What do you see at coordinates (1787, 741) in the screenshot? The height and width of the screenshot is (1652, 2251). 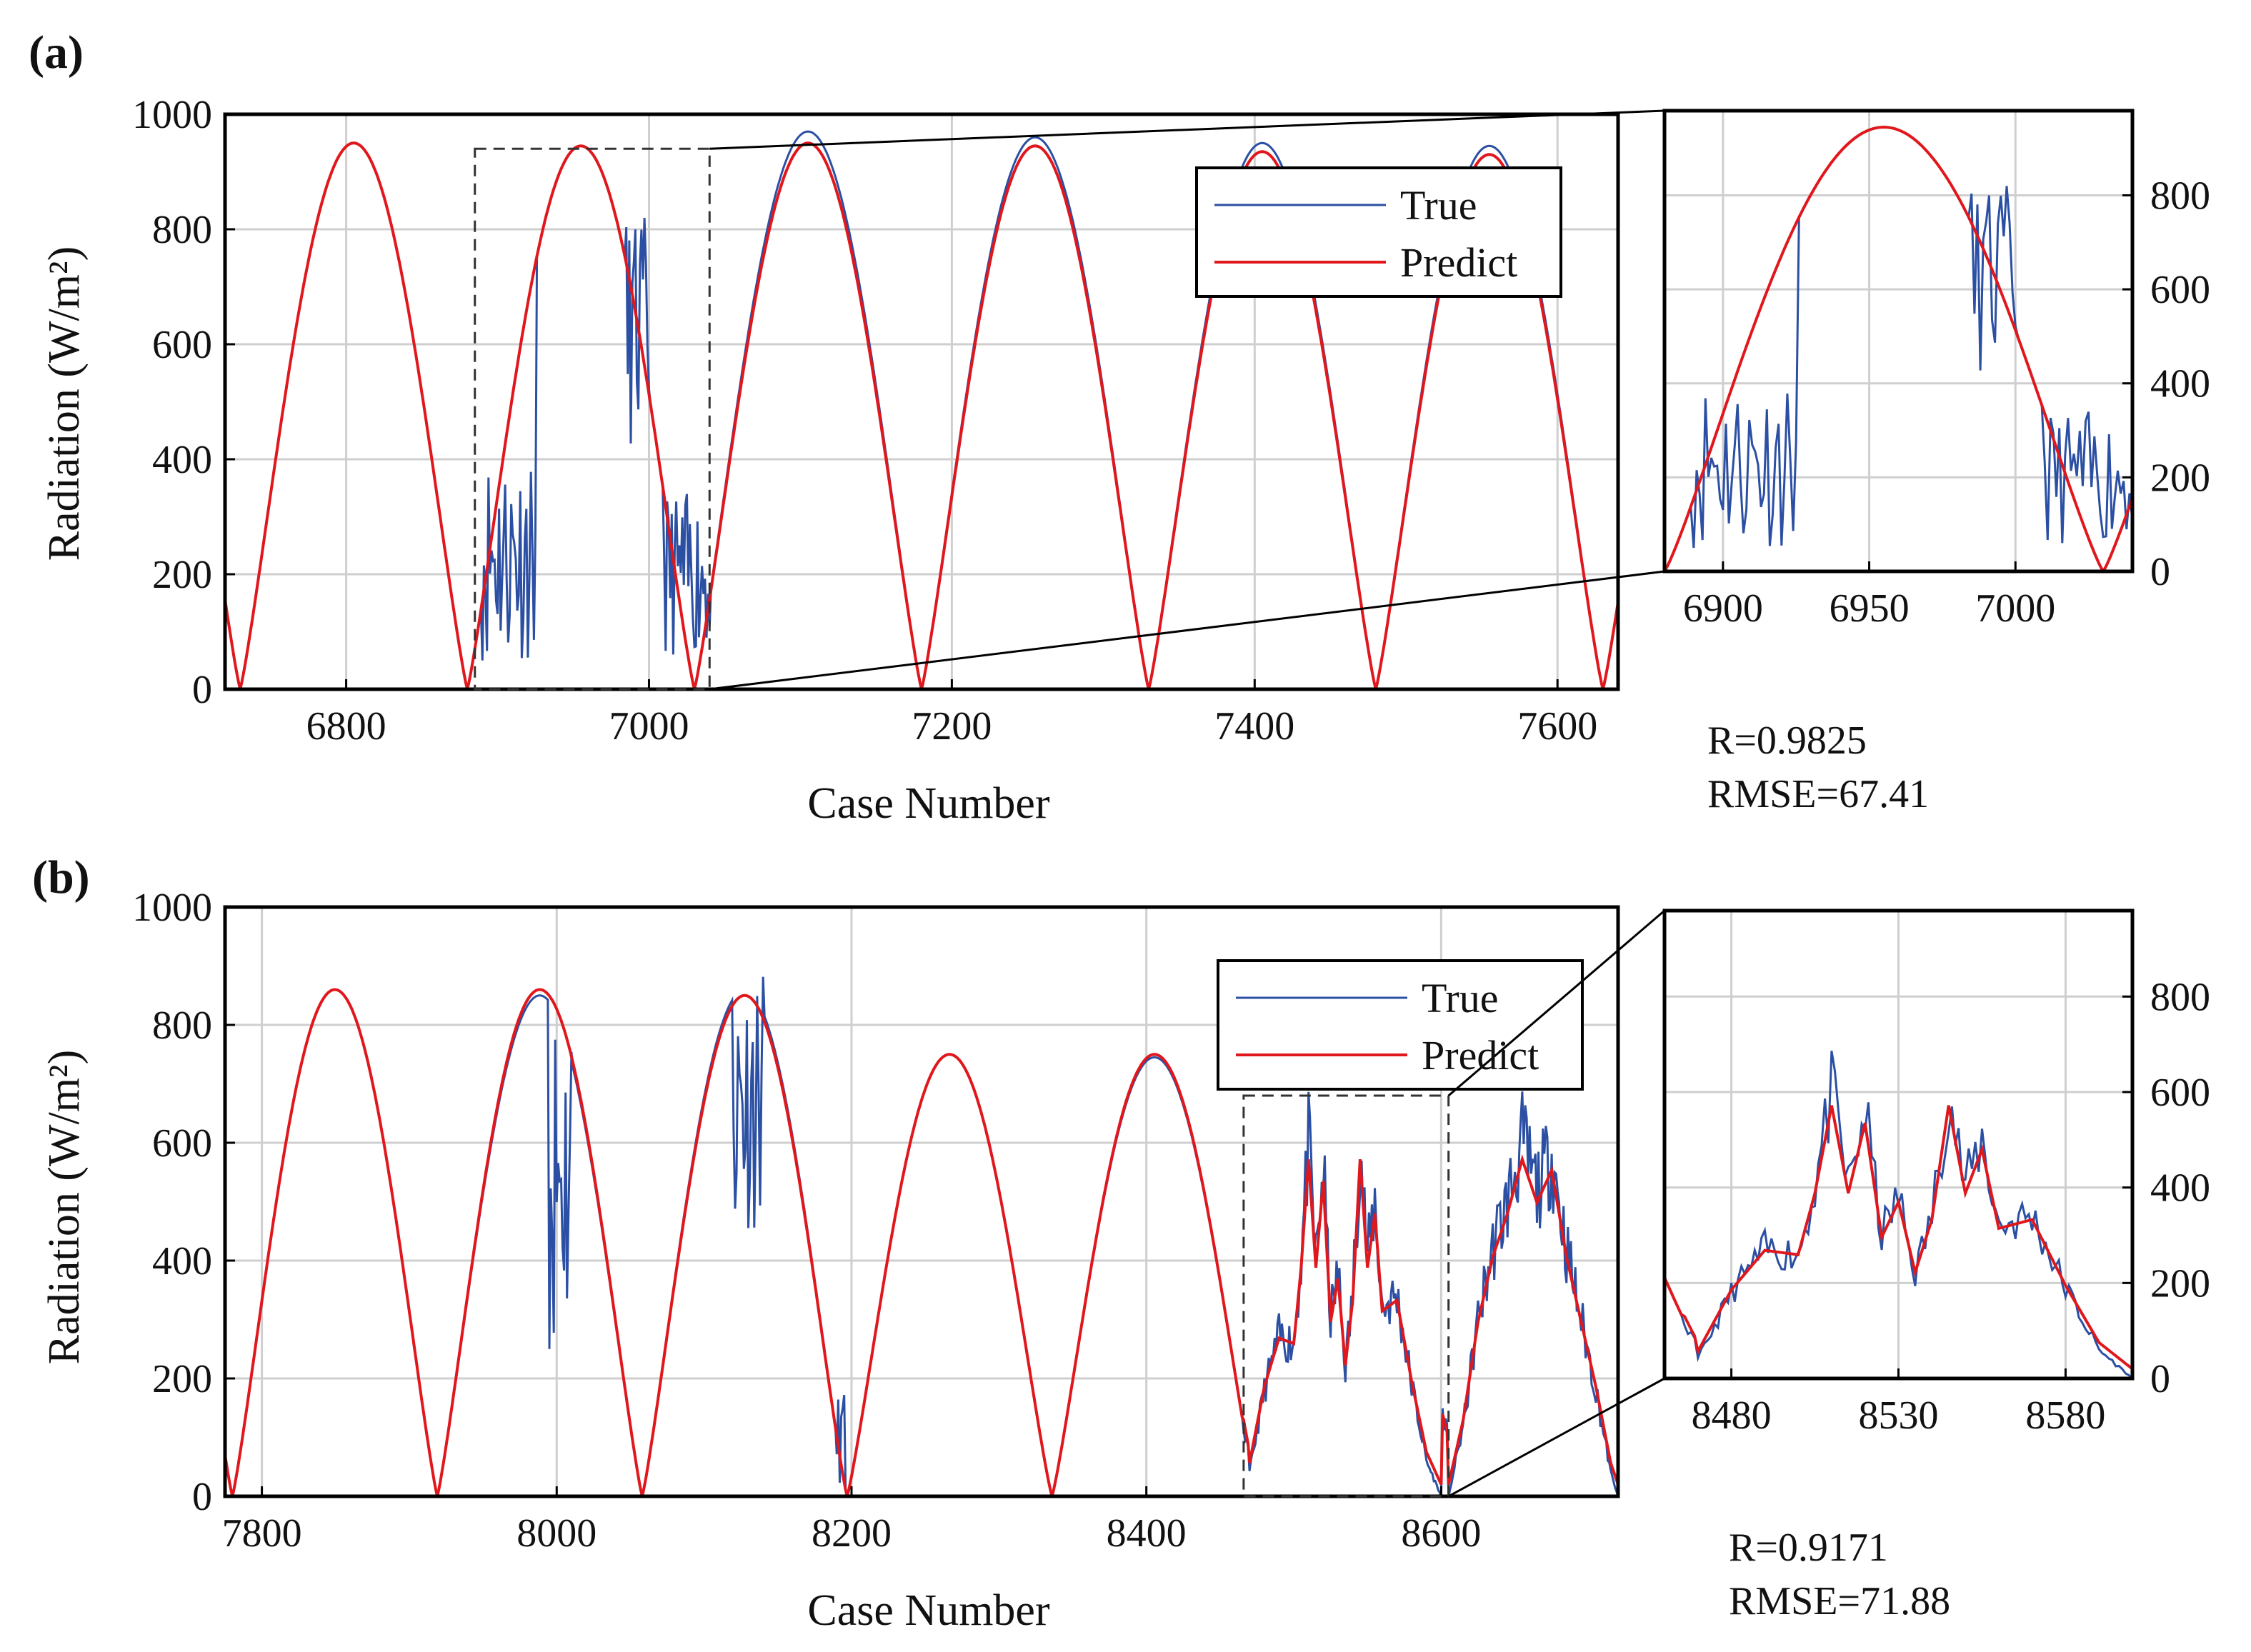 I see `panel-a-r-value: R=0.9825` at bounding box center [1787, 741].